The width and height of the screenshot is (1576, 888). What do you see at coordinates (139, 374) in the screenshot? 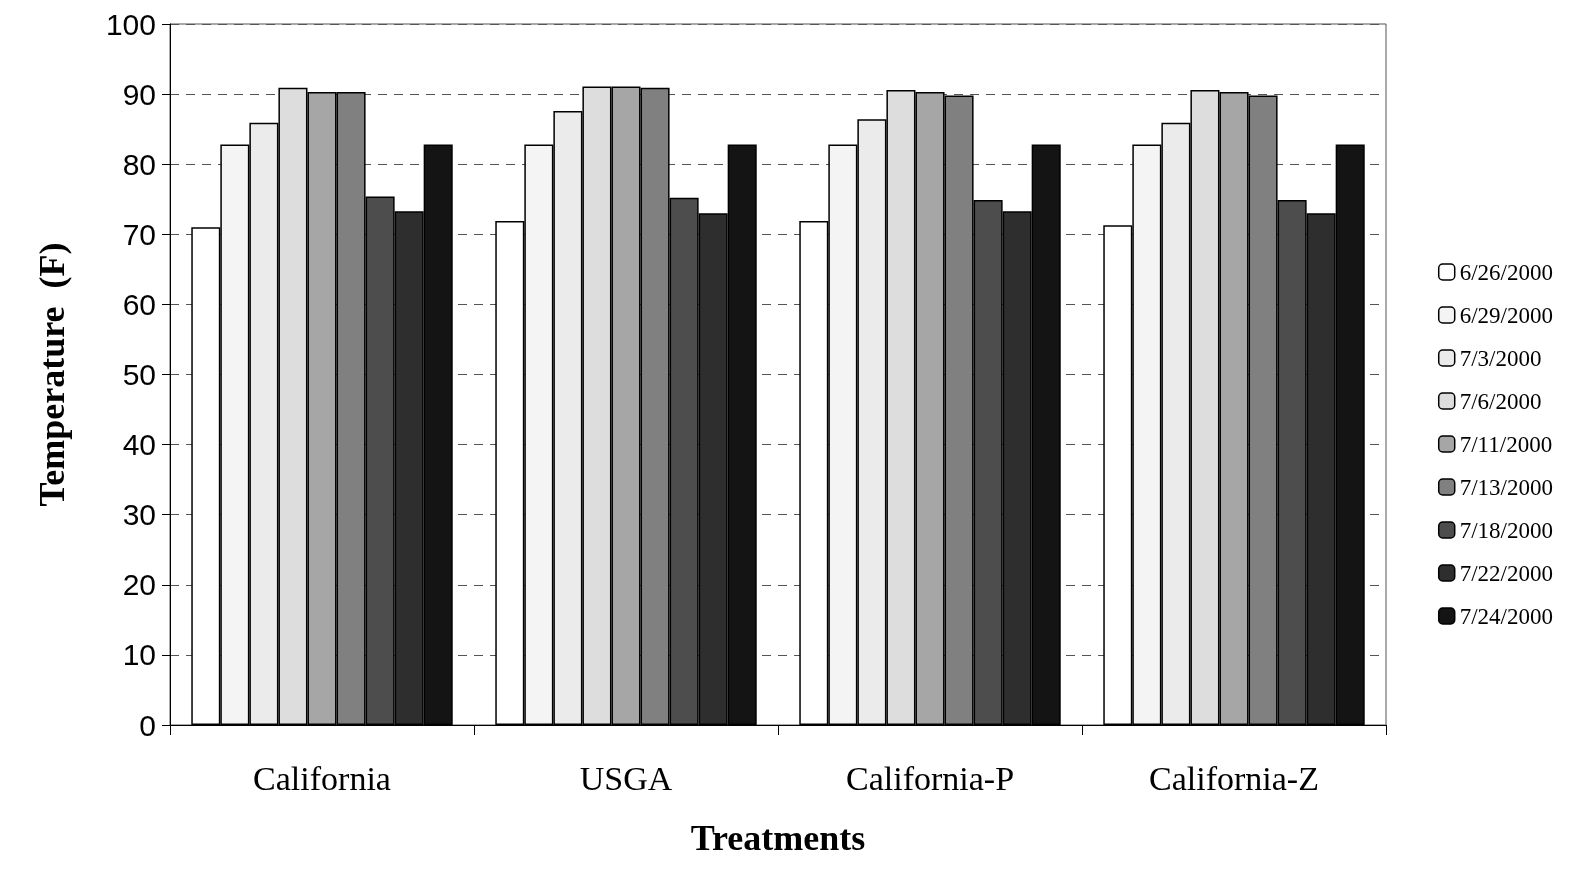
I see `y-tick-label: 50` at bounding box center [139, 374].